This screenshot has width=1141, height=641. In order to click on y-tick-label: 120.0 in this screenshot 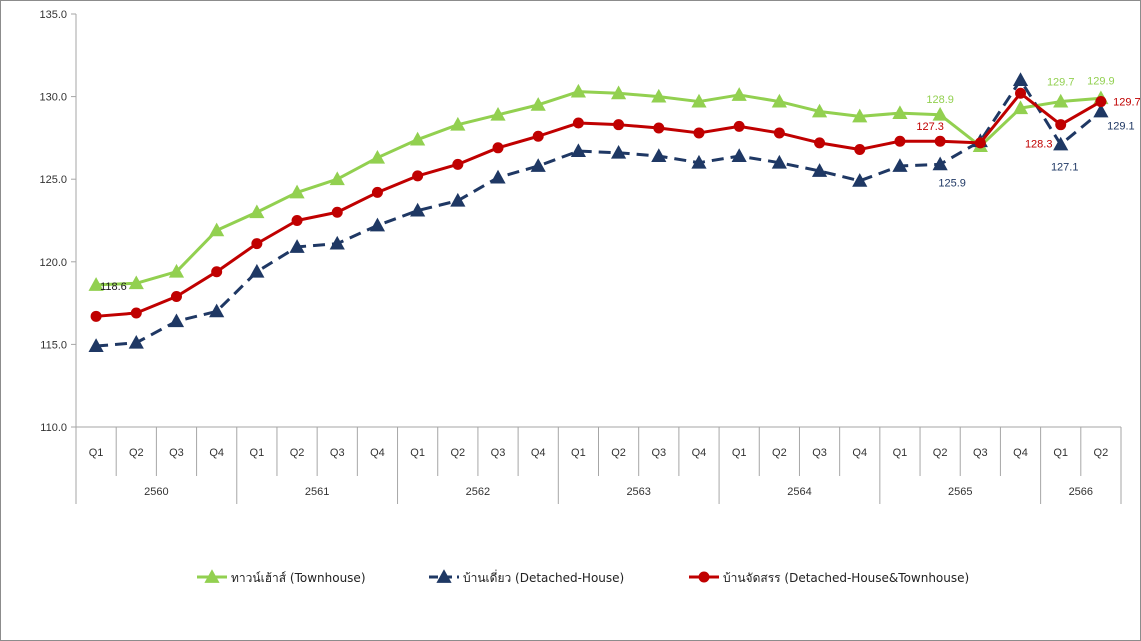, I will do `click(53, 263)`.